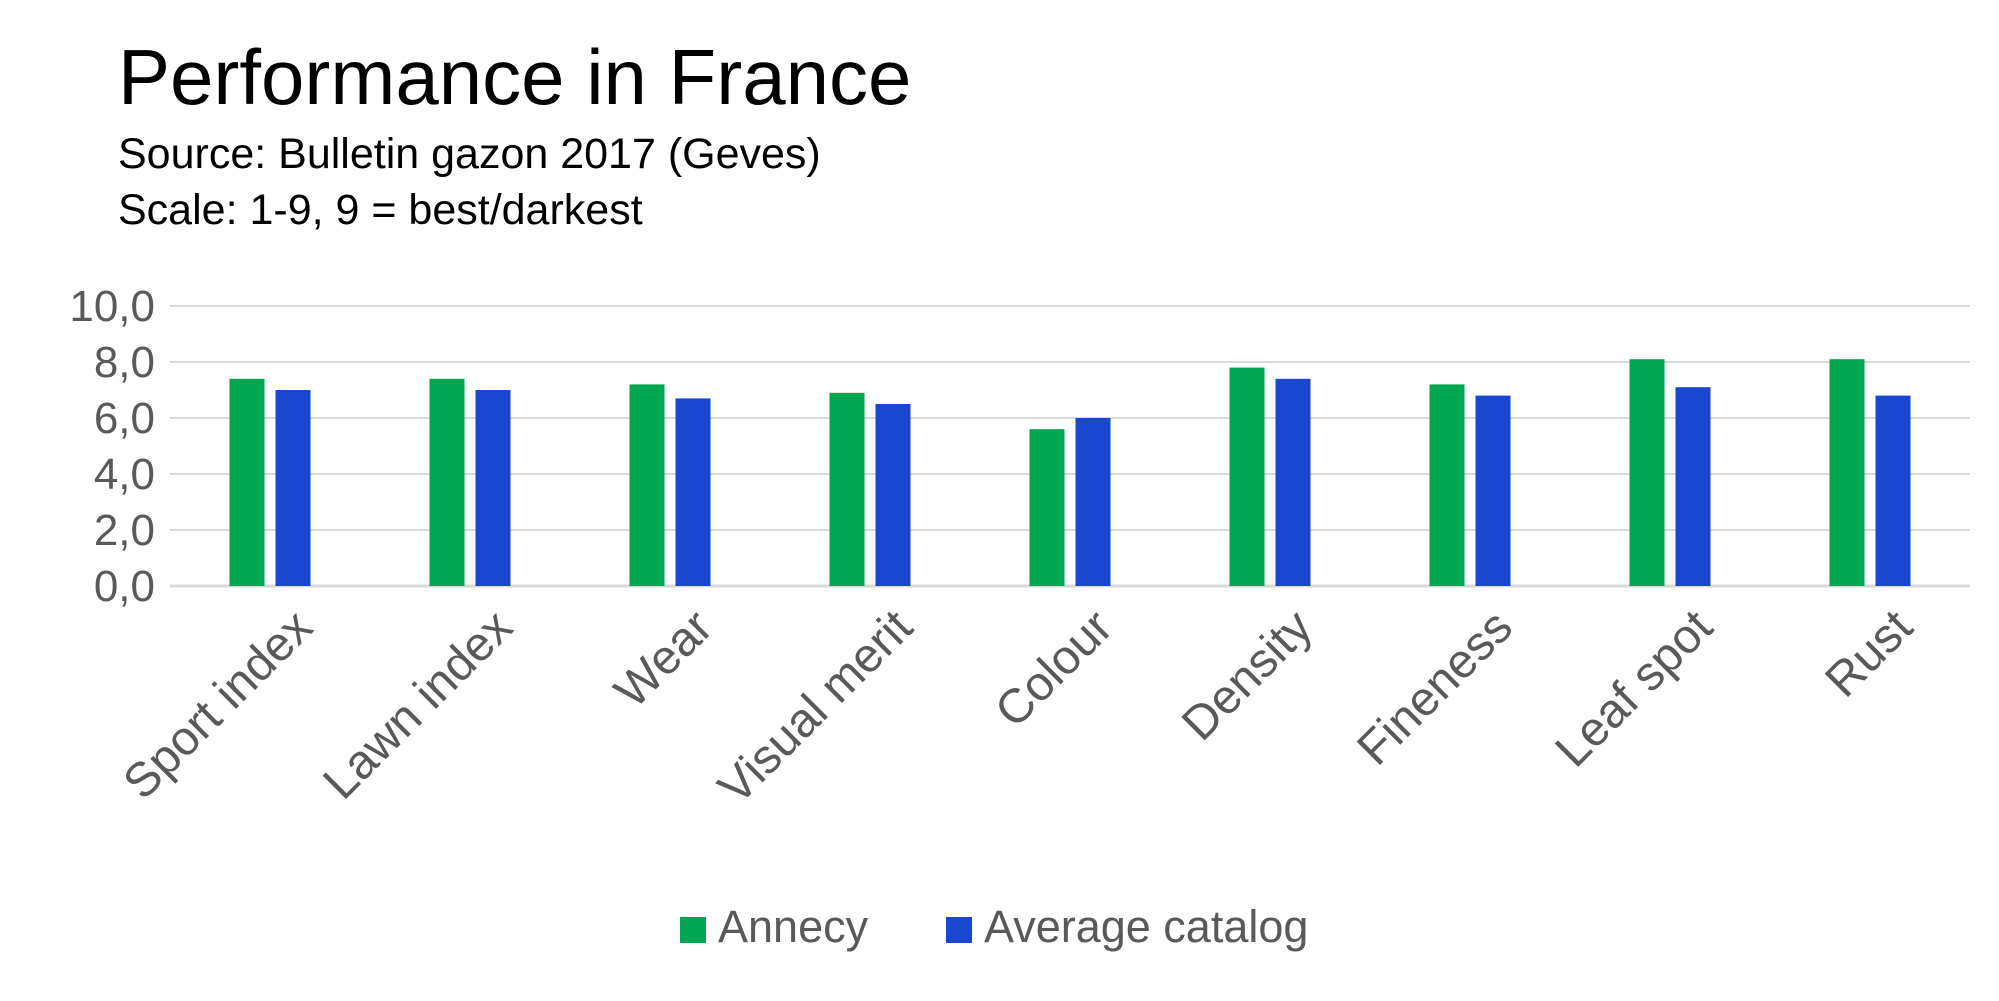 This screenshot has height=1001, width=1999. What do you see at coordinates (124, 418) in the screenshot?
I see `y-tick-label: 6,0` at bounding box center [124, 418].